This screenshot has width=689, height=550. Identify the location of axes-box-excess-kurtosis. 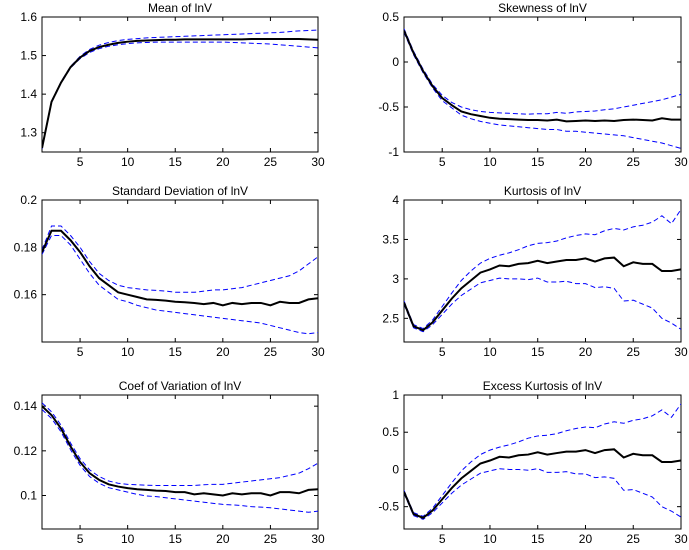
(542, 462).